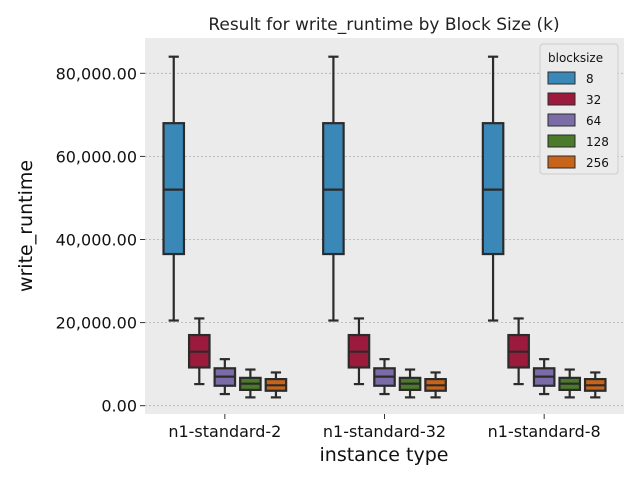  Describe the element at coordinates (544, 431) in the screenshot. I see `x-tick-label: n1-standard-8` at that location.